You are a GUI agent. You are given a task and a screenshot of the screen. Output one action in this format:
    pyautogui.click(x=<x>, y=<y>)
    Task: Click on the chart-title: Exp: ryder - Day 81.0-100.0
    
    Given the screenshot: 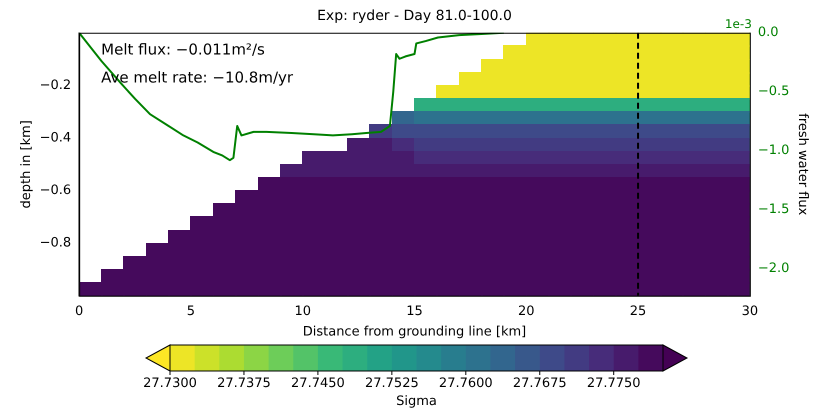 What is the action you would take?
    pyautogui.click(x=414, y=16)
    